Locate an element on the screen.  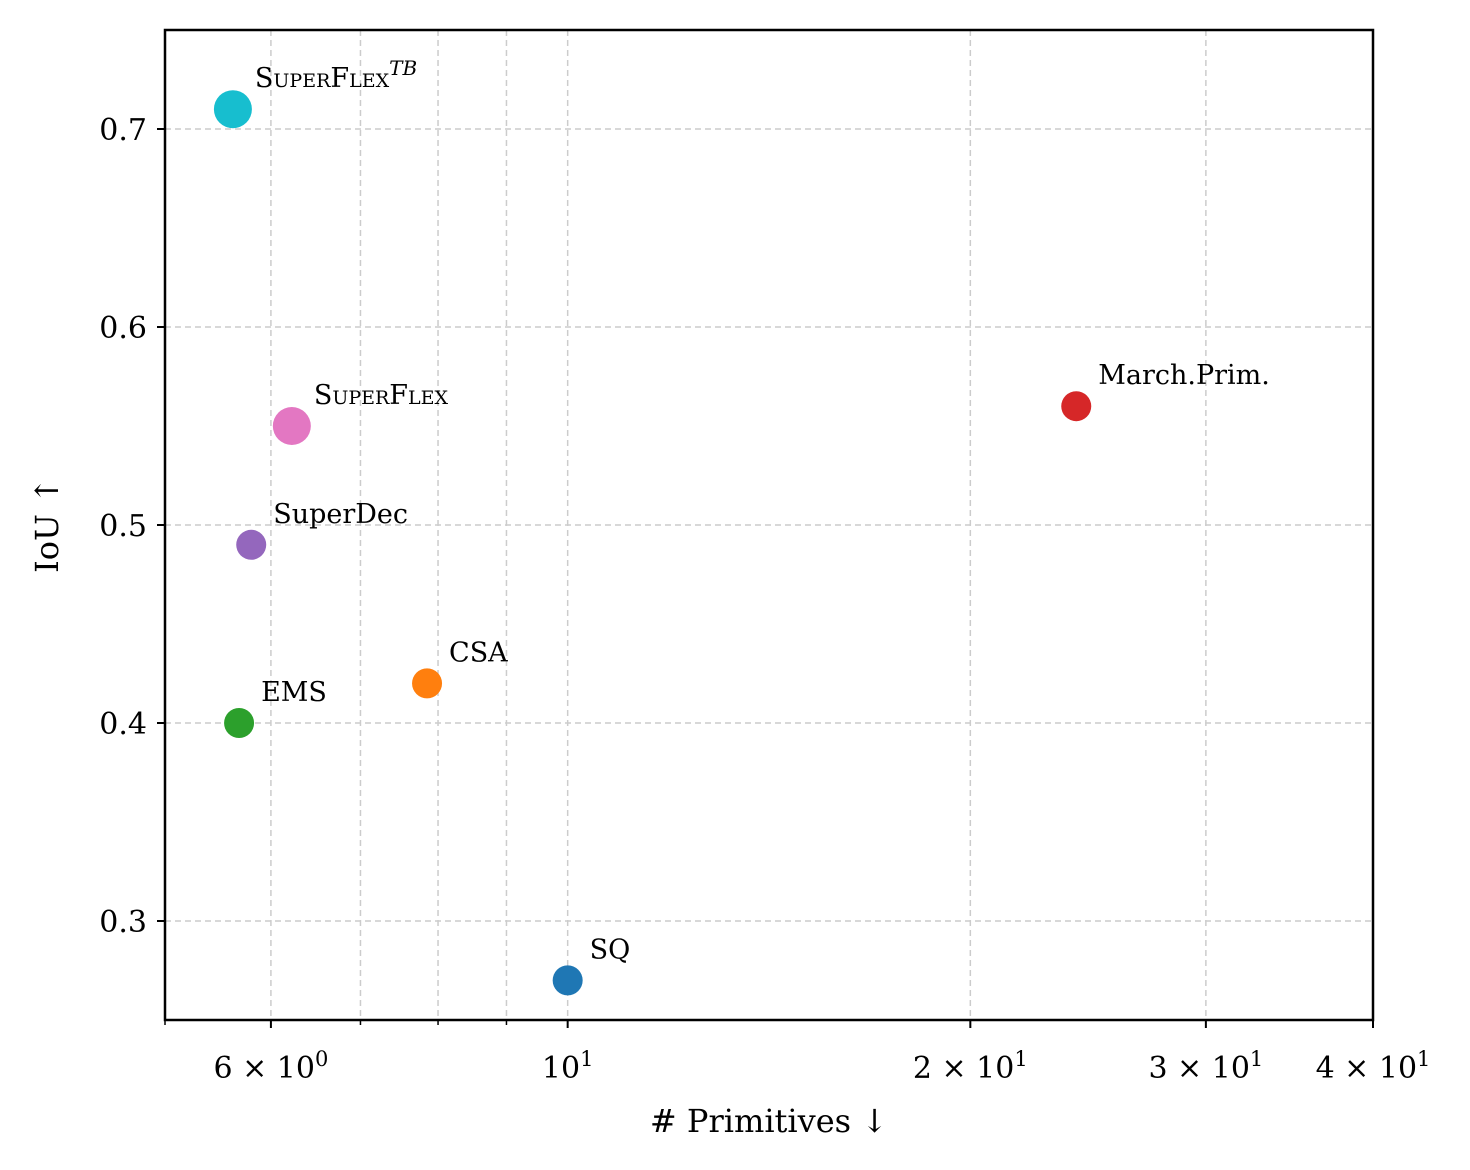
y-tick-label: 0.7 is located at coordinates (123, 130).